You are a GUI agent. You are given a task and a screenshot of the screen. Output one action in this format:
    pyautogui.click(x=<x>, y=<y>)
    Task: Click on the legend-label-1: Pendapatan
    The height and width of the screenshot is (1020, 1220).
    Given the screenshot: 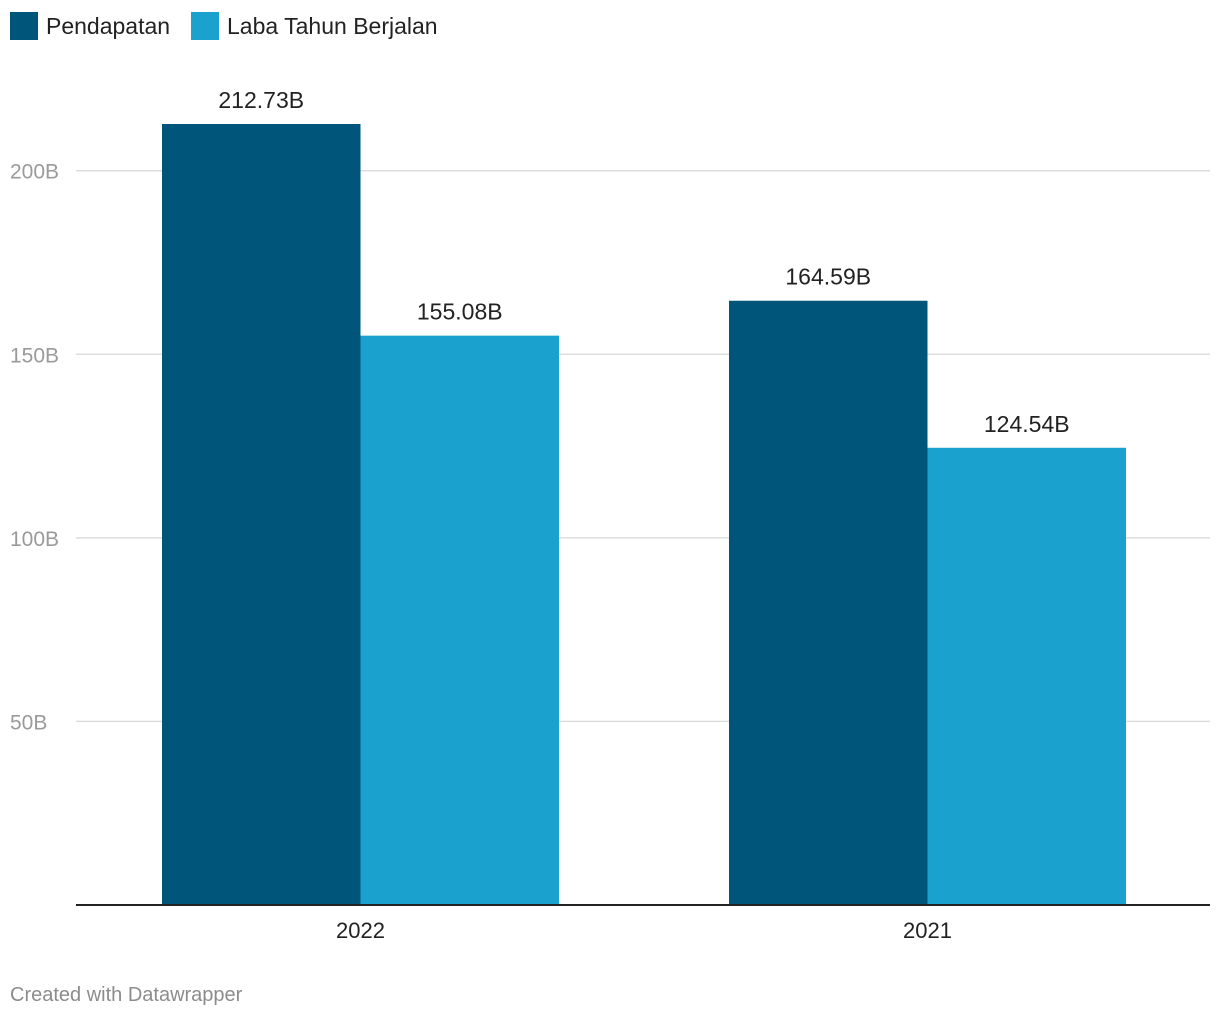 What is the action you would take?
    pyautogui.click(x=108, y=26)
    